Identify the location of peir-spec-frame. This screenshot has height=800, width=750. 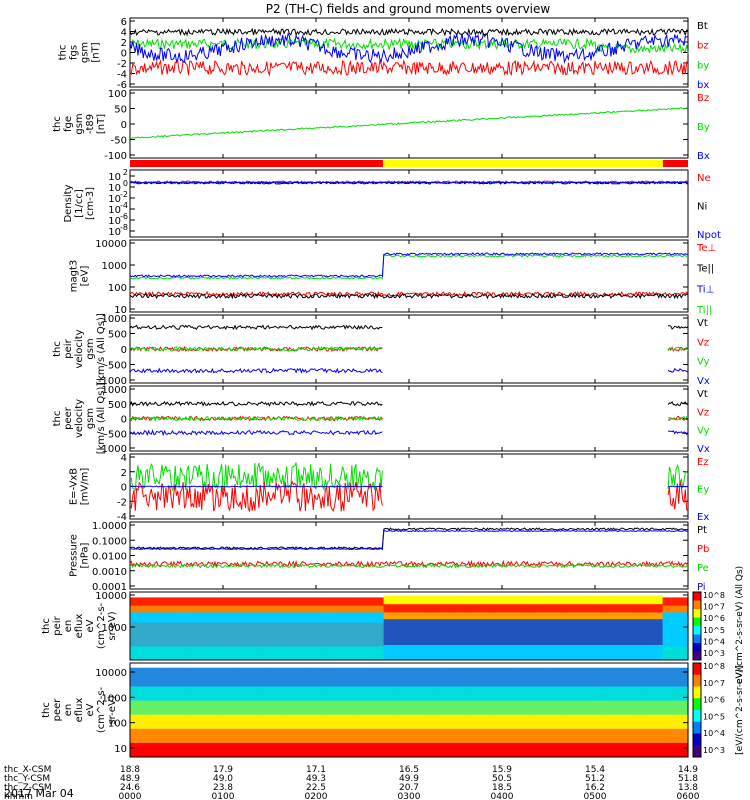
(409, 626).